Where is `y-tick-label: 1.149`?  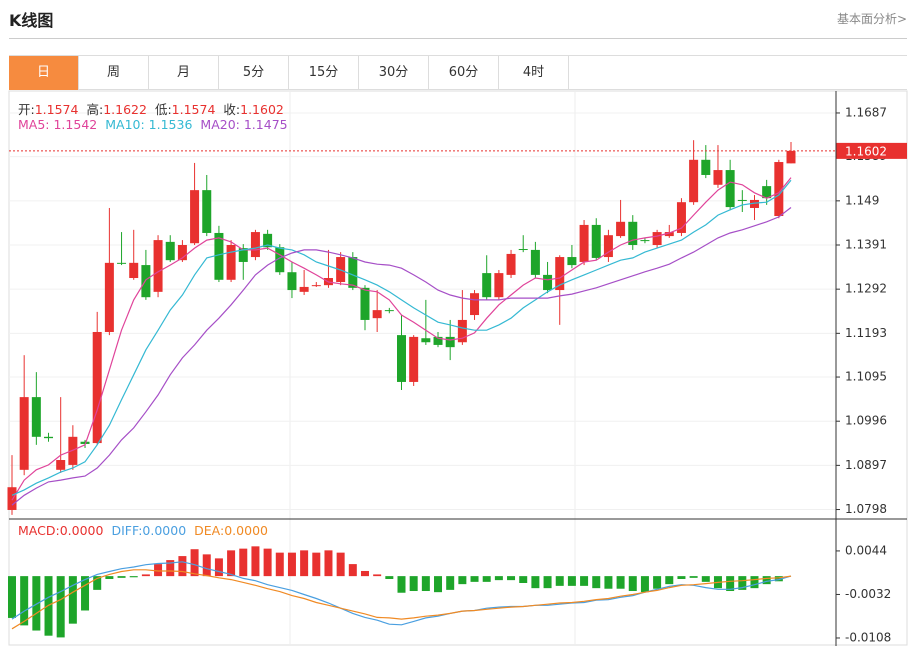
y-tick-label: 1.149 is located at coordinates (862, 200).